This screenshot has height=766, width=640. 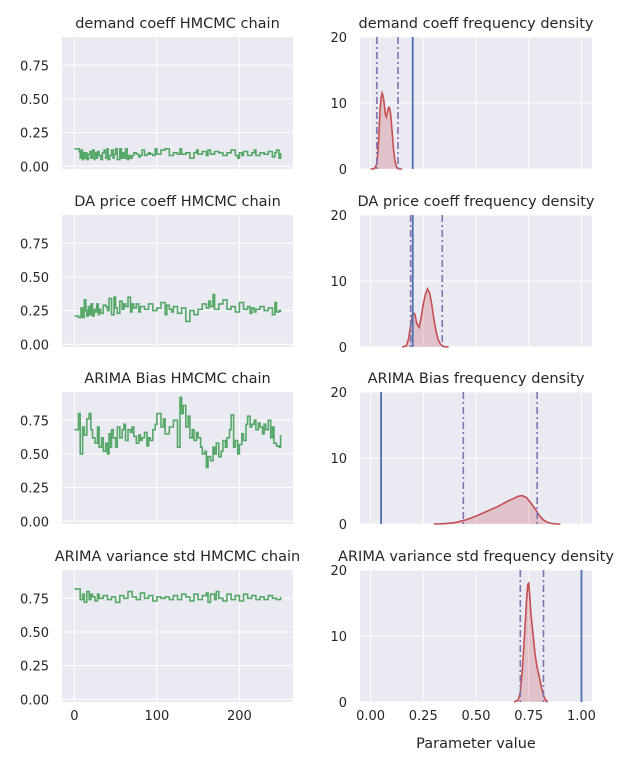 What do you see at coordinates (177, 557) in the screenshot?
I see `subplot-title: ARIMA variance std HMCMC chain` at bounding box center [177, 557].